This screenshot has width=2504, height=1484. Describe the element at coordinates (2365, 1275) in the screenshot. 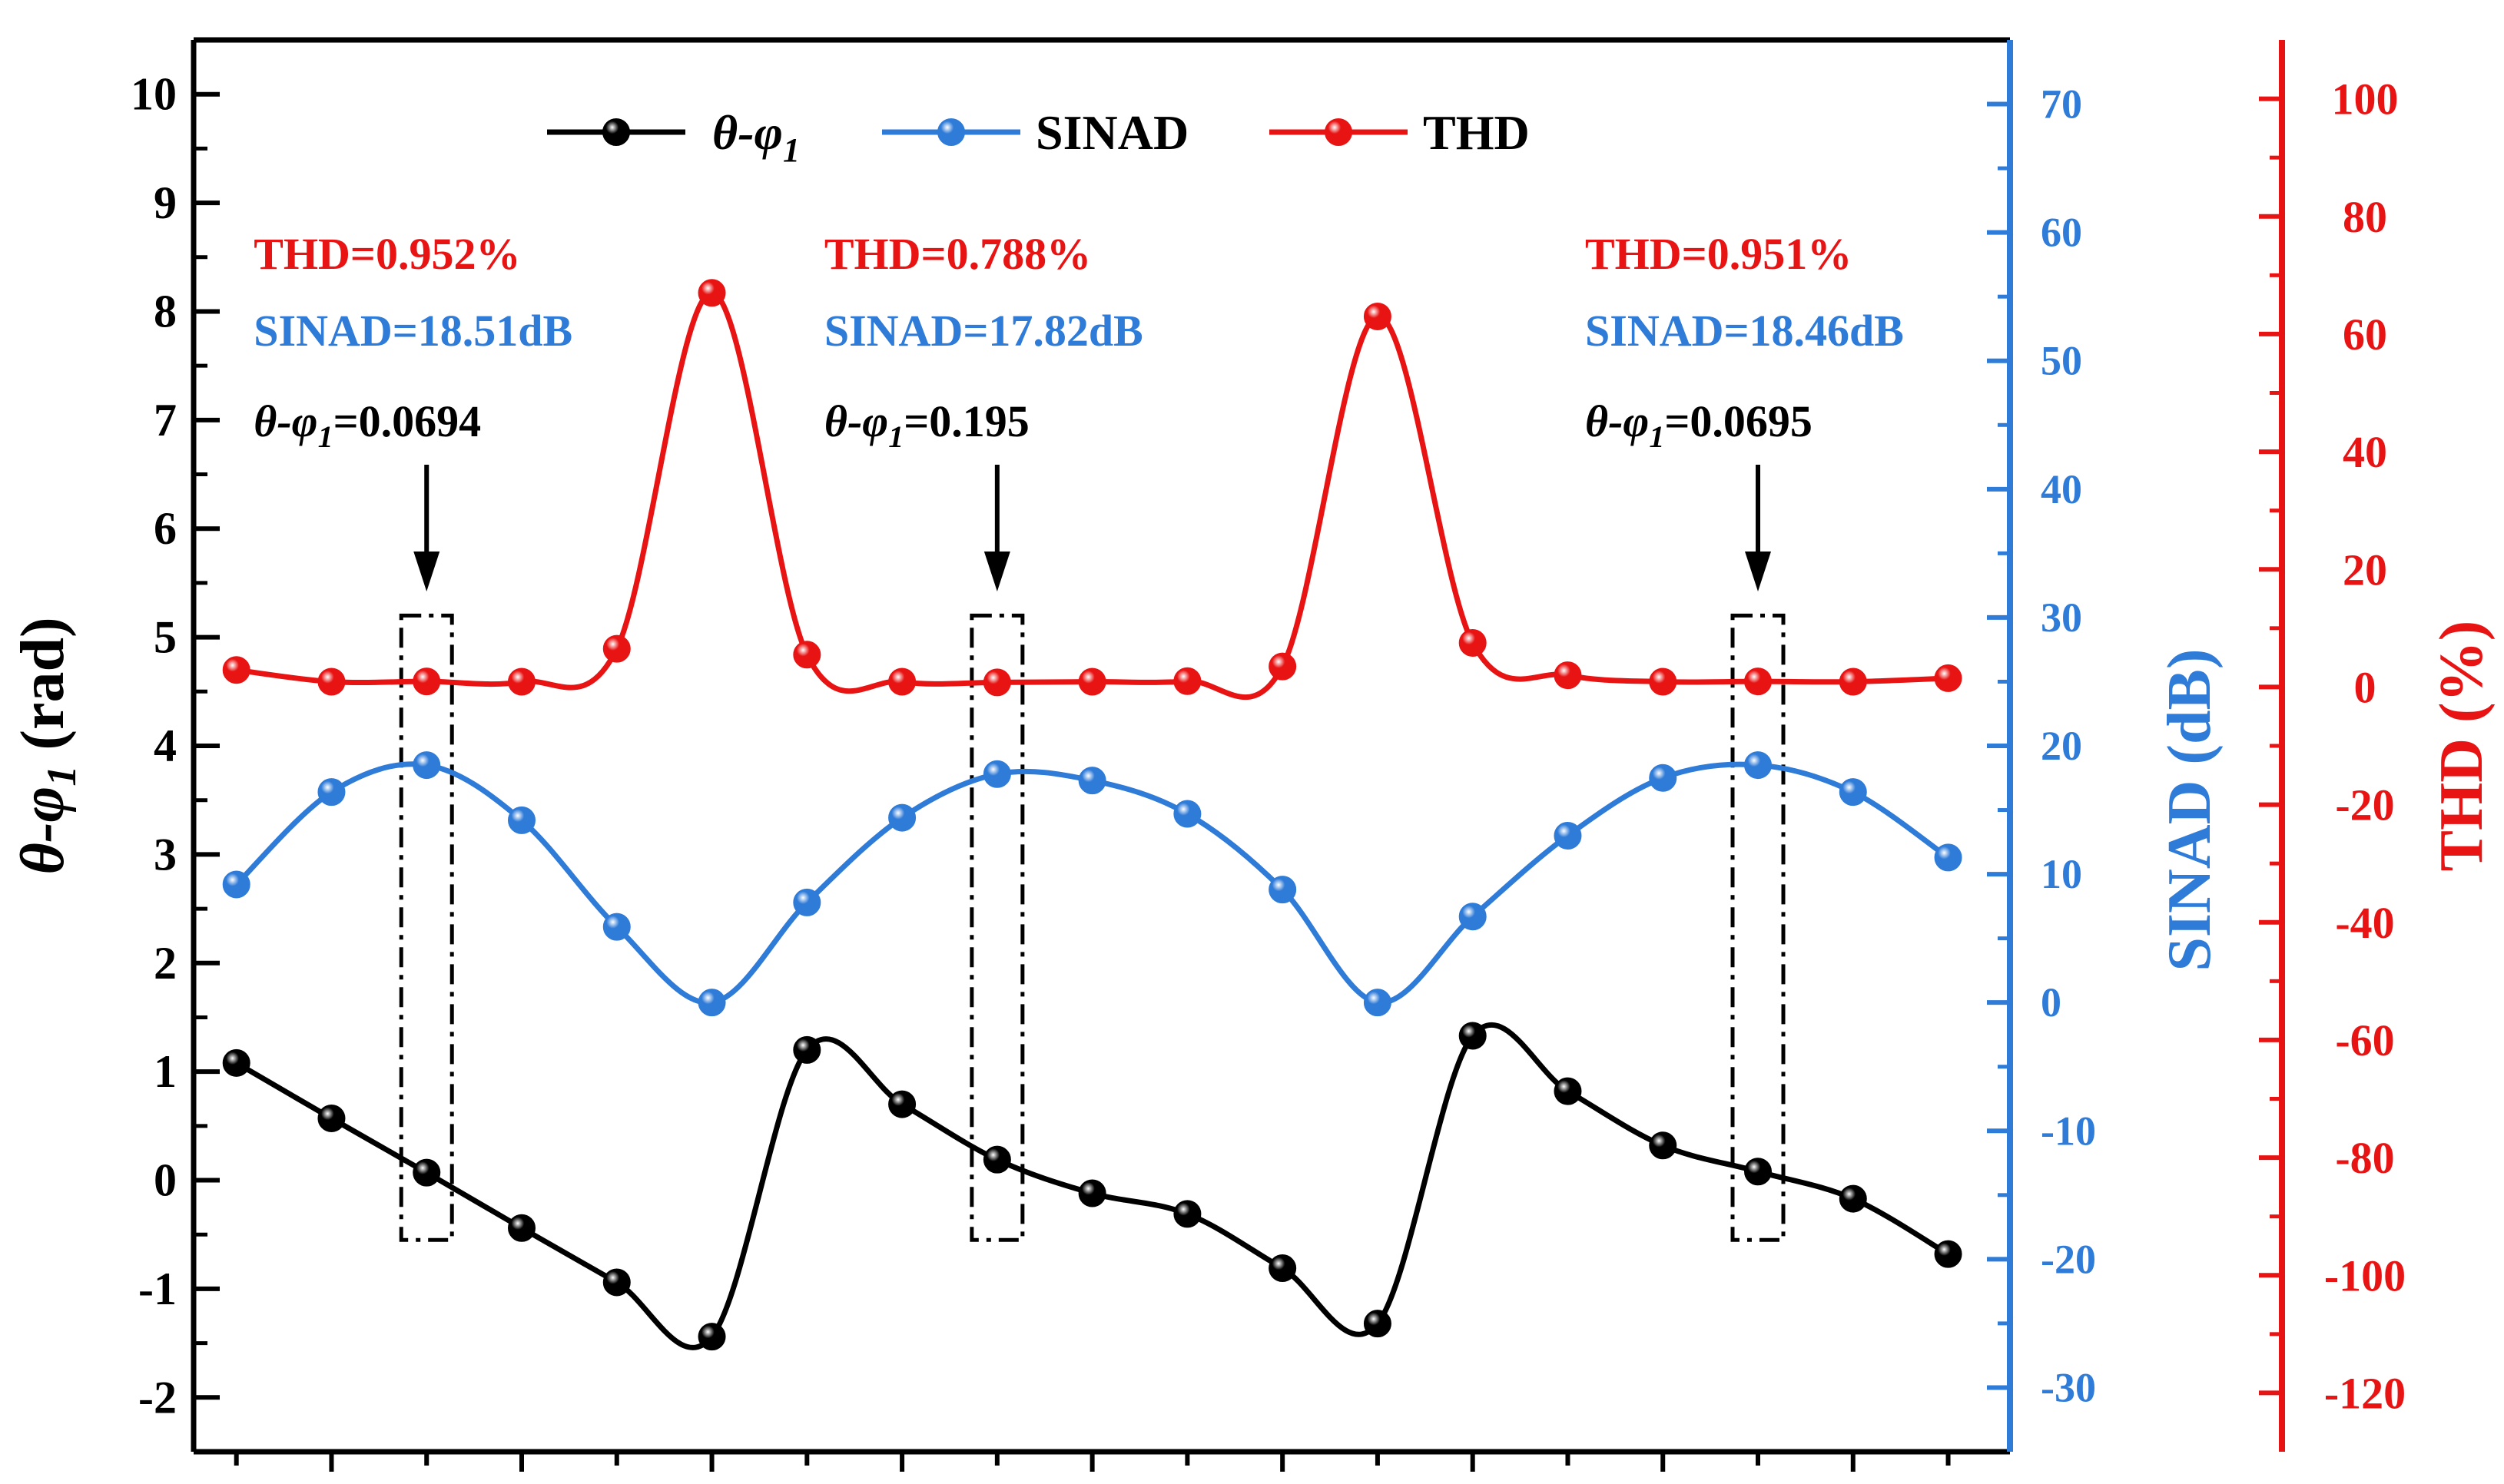

I see `right-tick-label: -100` at that location.